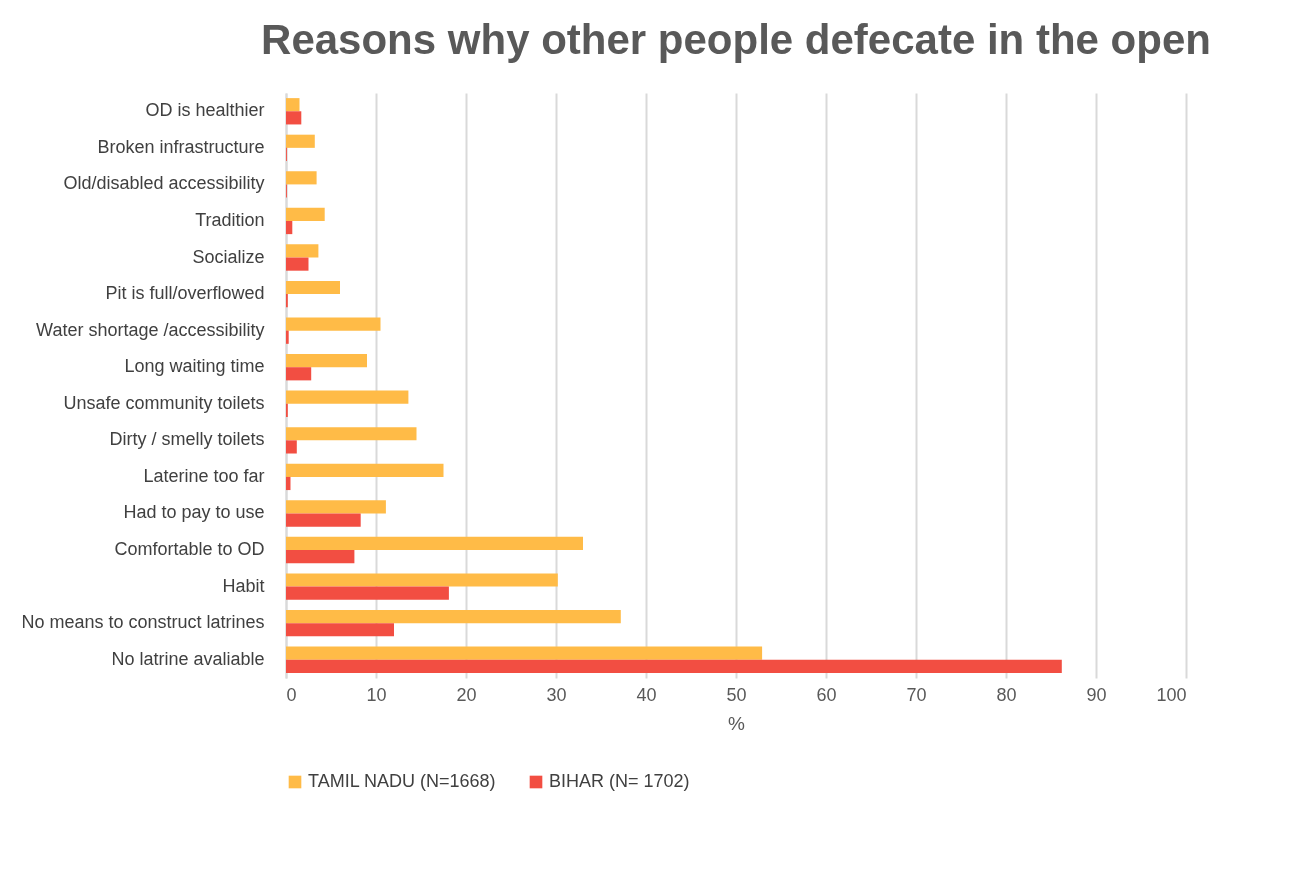 The height and width of the screenshot is (884, 1297). What do you see at coordinates (556, 694) in the screenshot?
I see `x-tick-label: 30` at bounding box center [556, 694].